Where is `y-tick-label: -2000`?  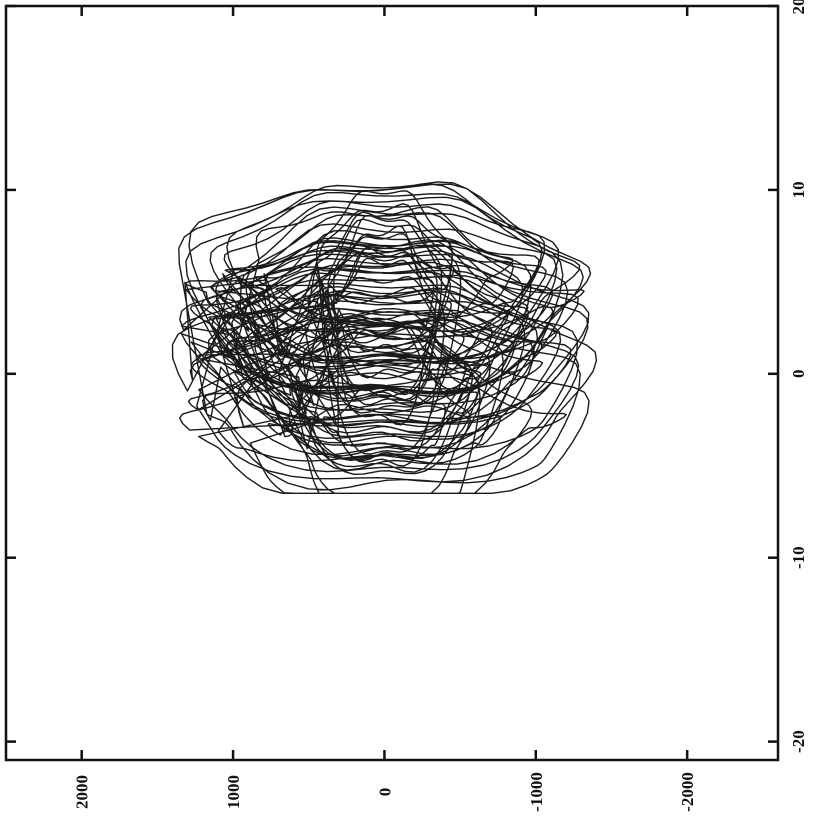
y-tick-label: -2000 is located at coordinates (687, 792).